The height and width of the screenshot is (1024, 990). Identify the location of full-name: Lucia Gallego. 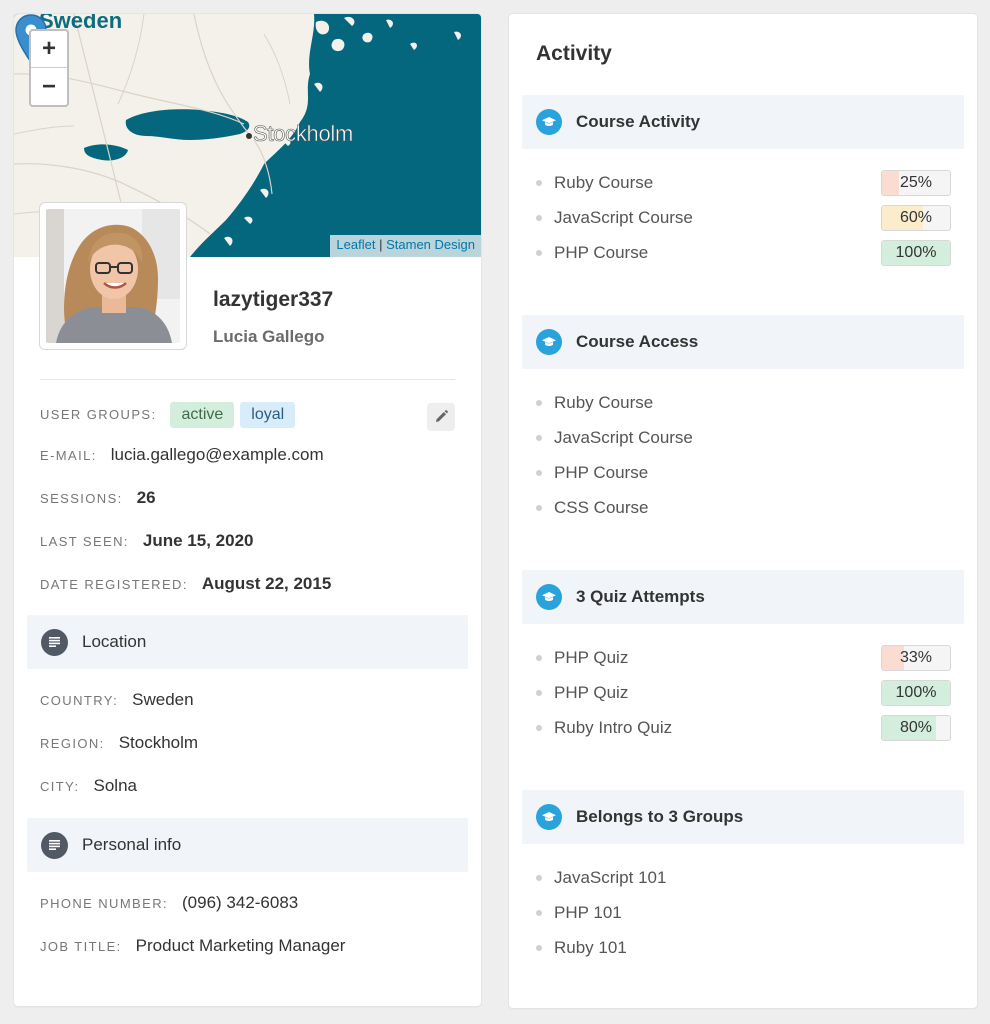
(269, 336).